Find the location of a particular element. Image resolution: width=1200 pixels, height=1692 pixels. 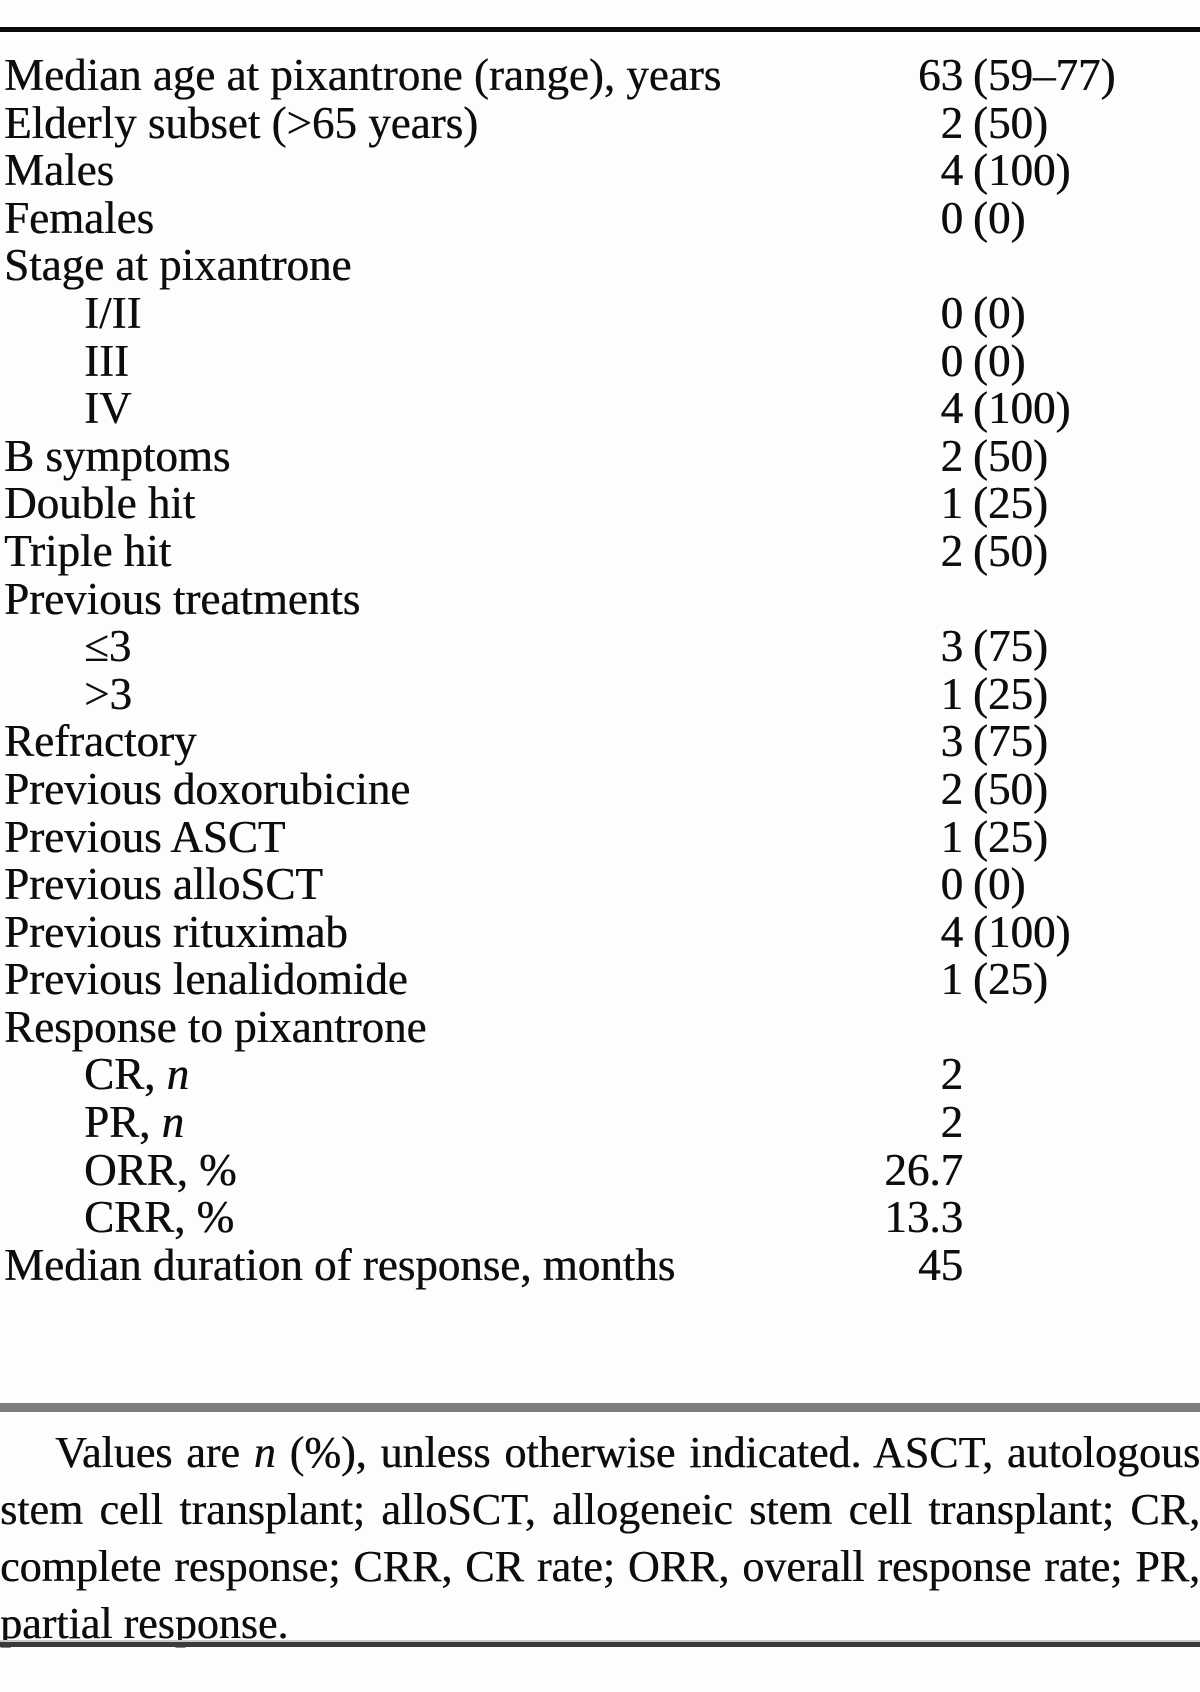

row-label-text: Previous treatments is located at coordinates (182, 598).